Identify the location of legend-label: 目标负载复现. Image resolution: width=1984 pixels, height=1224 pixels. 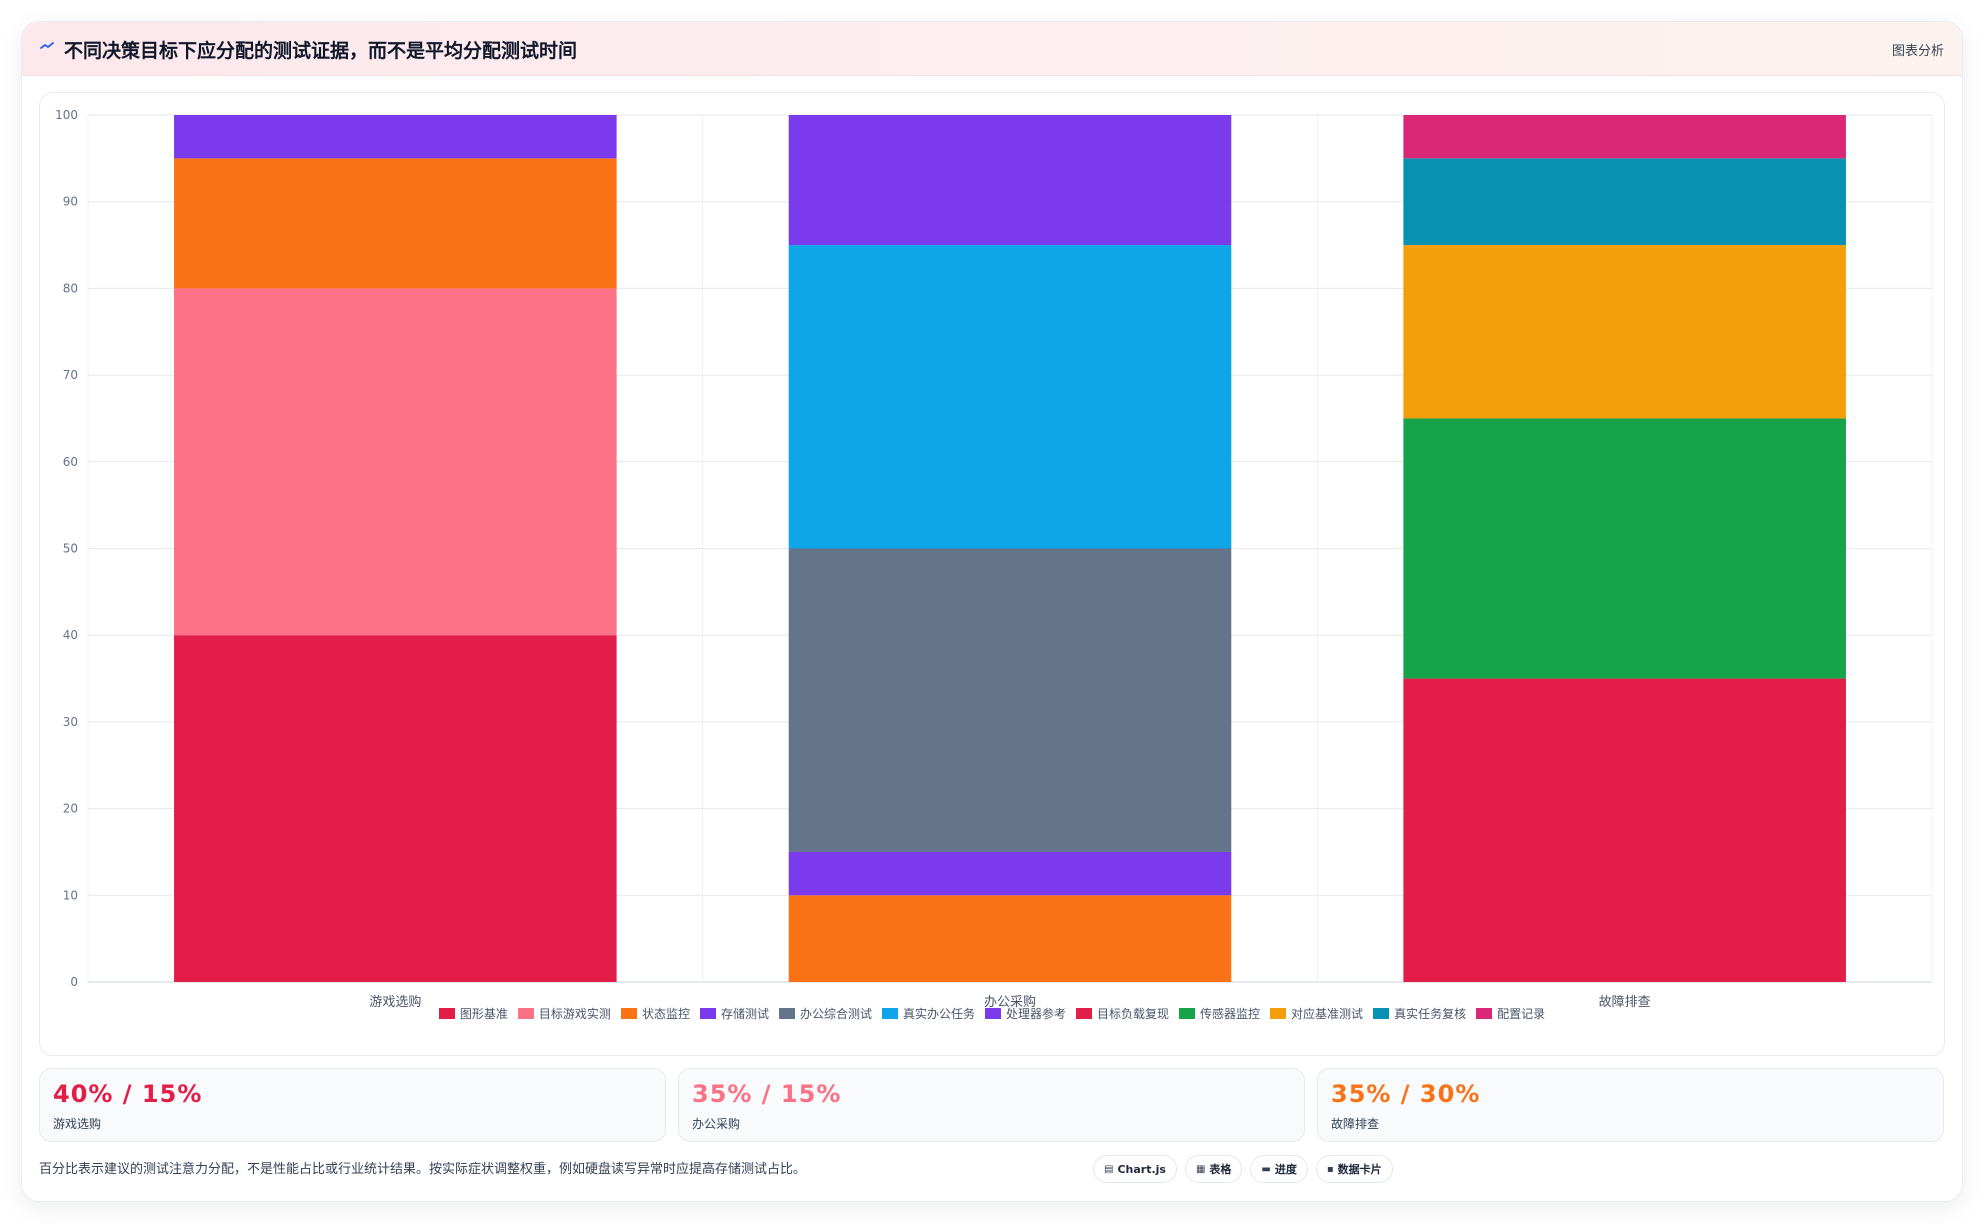
(1133, 1013).